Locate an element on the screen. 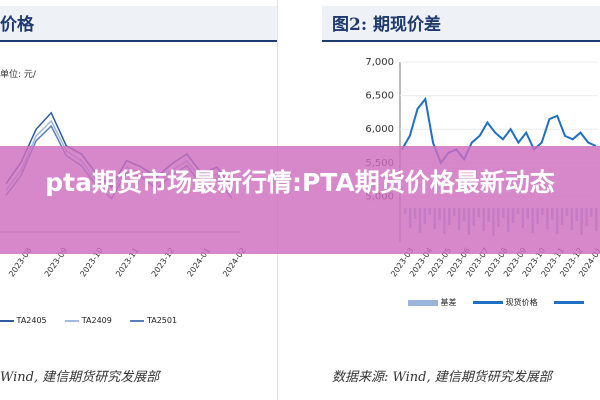  article-title: pta期货市场最新行情:PTA期货价格最新动态 is located at coordinates (300, 182).